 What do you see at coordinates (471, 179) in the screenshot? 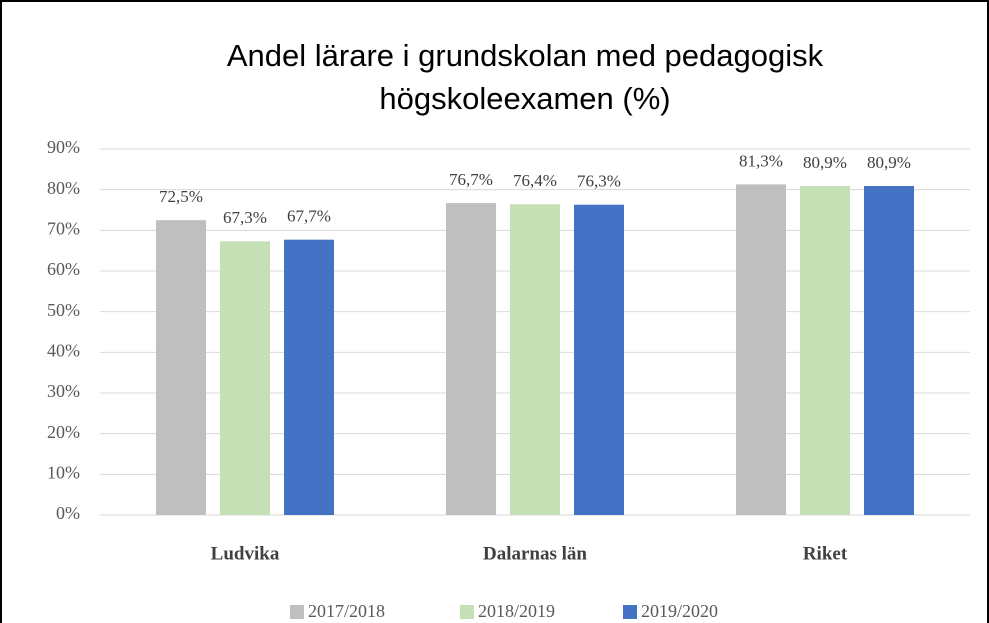
I see `value-label: 76,7%` at bounding box center [471, 179].